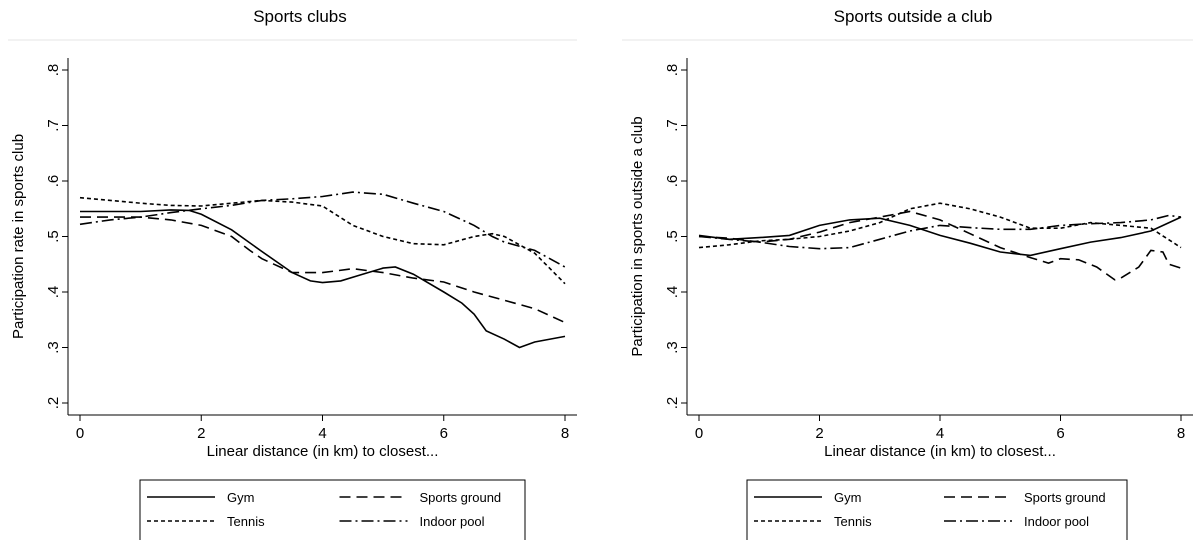  I want to click on chart-title: Sports clubs, so click(300, 16).